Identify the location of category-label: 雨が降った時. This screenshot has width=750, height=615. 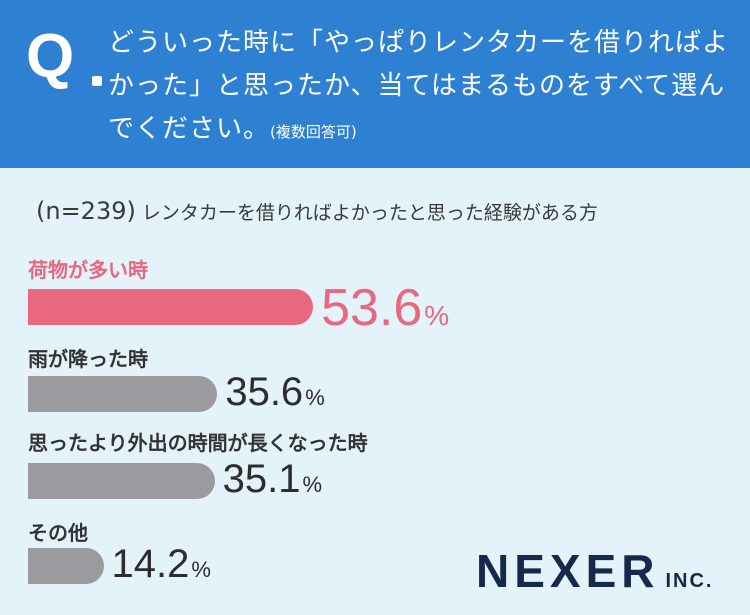
(88, 359).